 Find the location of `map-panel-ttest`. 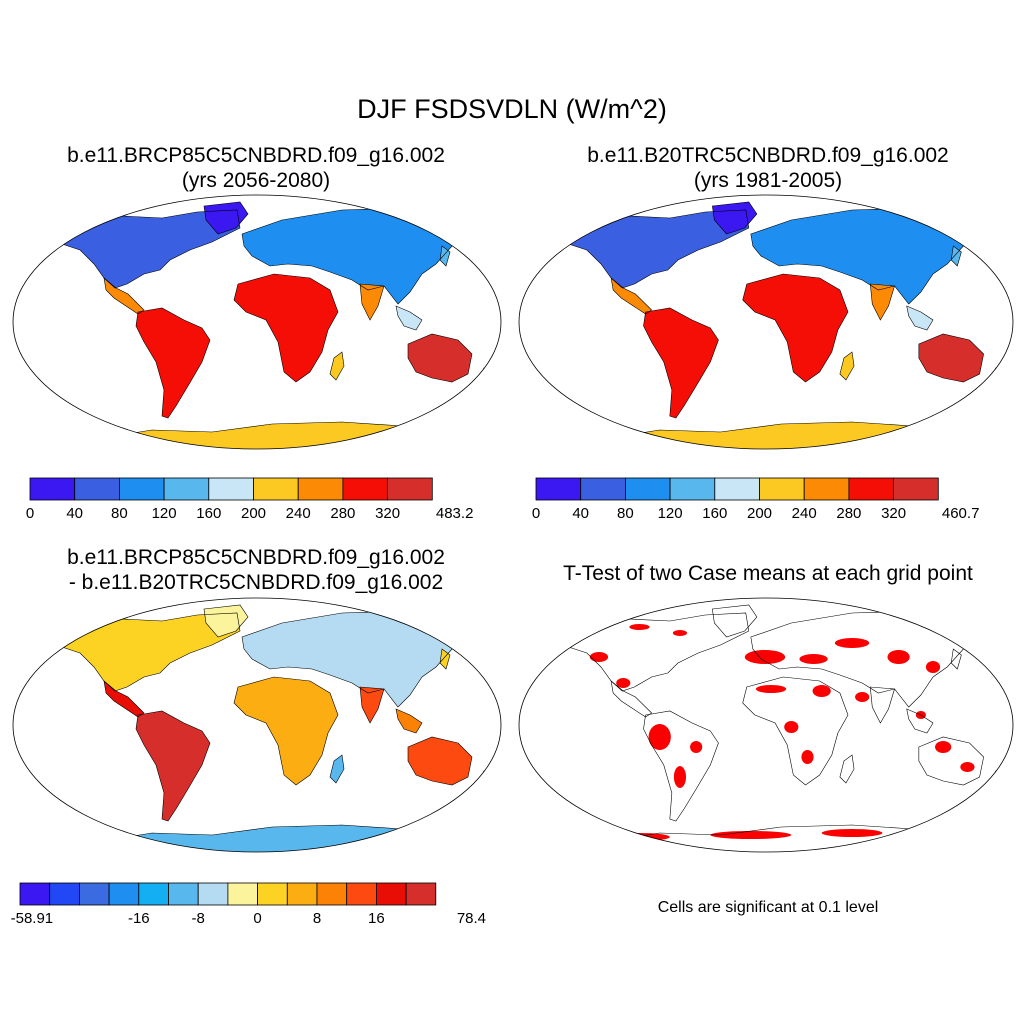

map-panel-ttest is located at coordinates (766, 725).